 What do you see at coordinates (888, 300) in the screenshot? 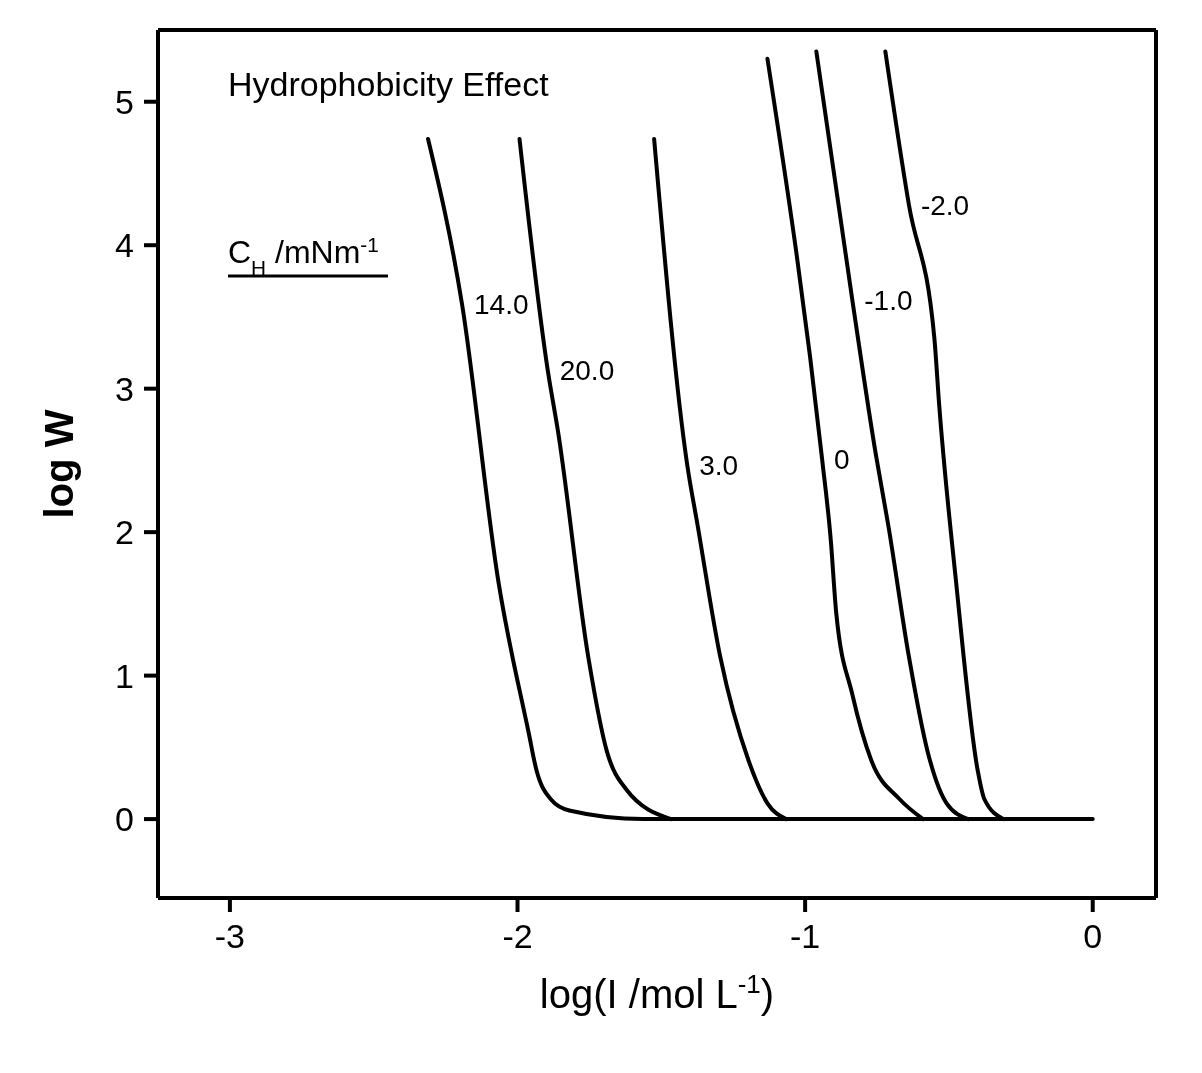
I see `series-label: -1.0` at bounding box center [888, 300].